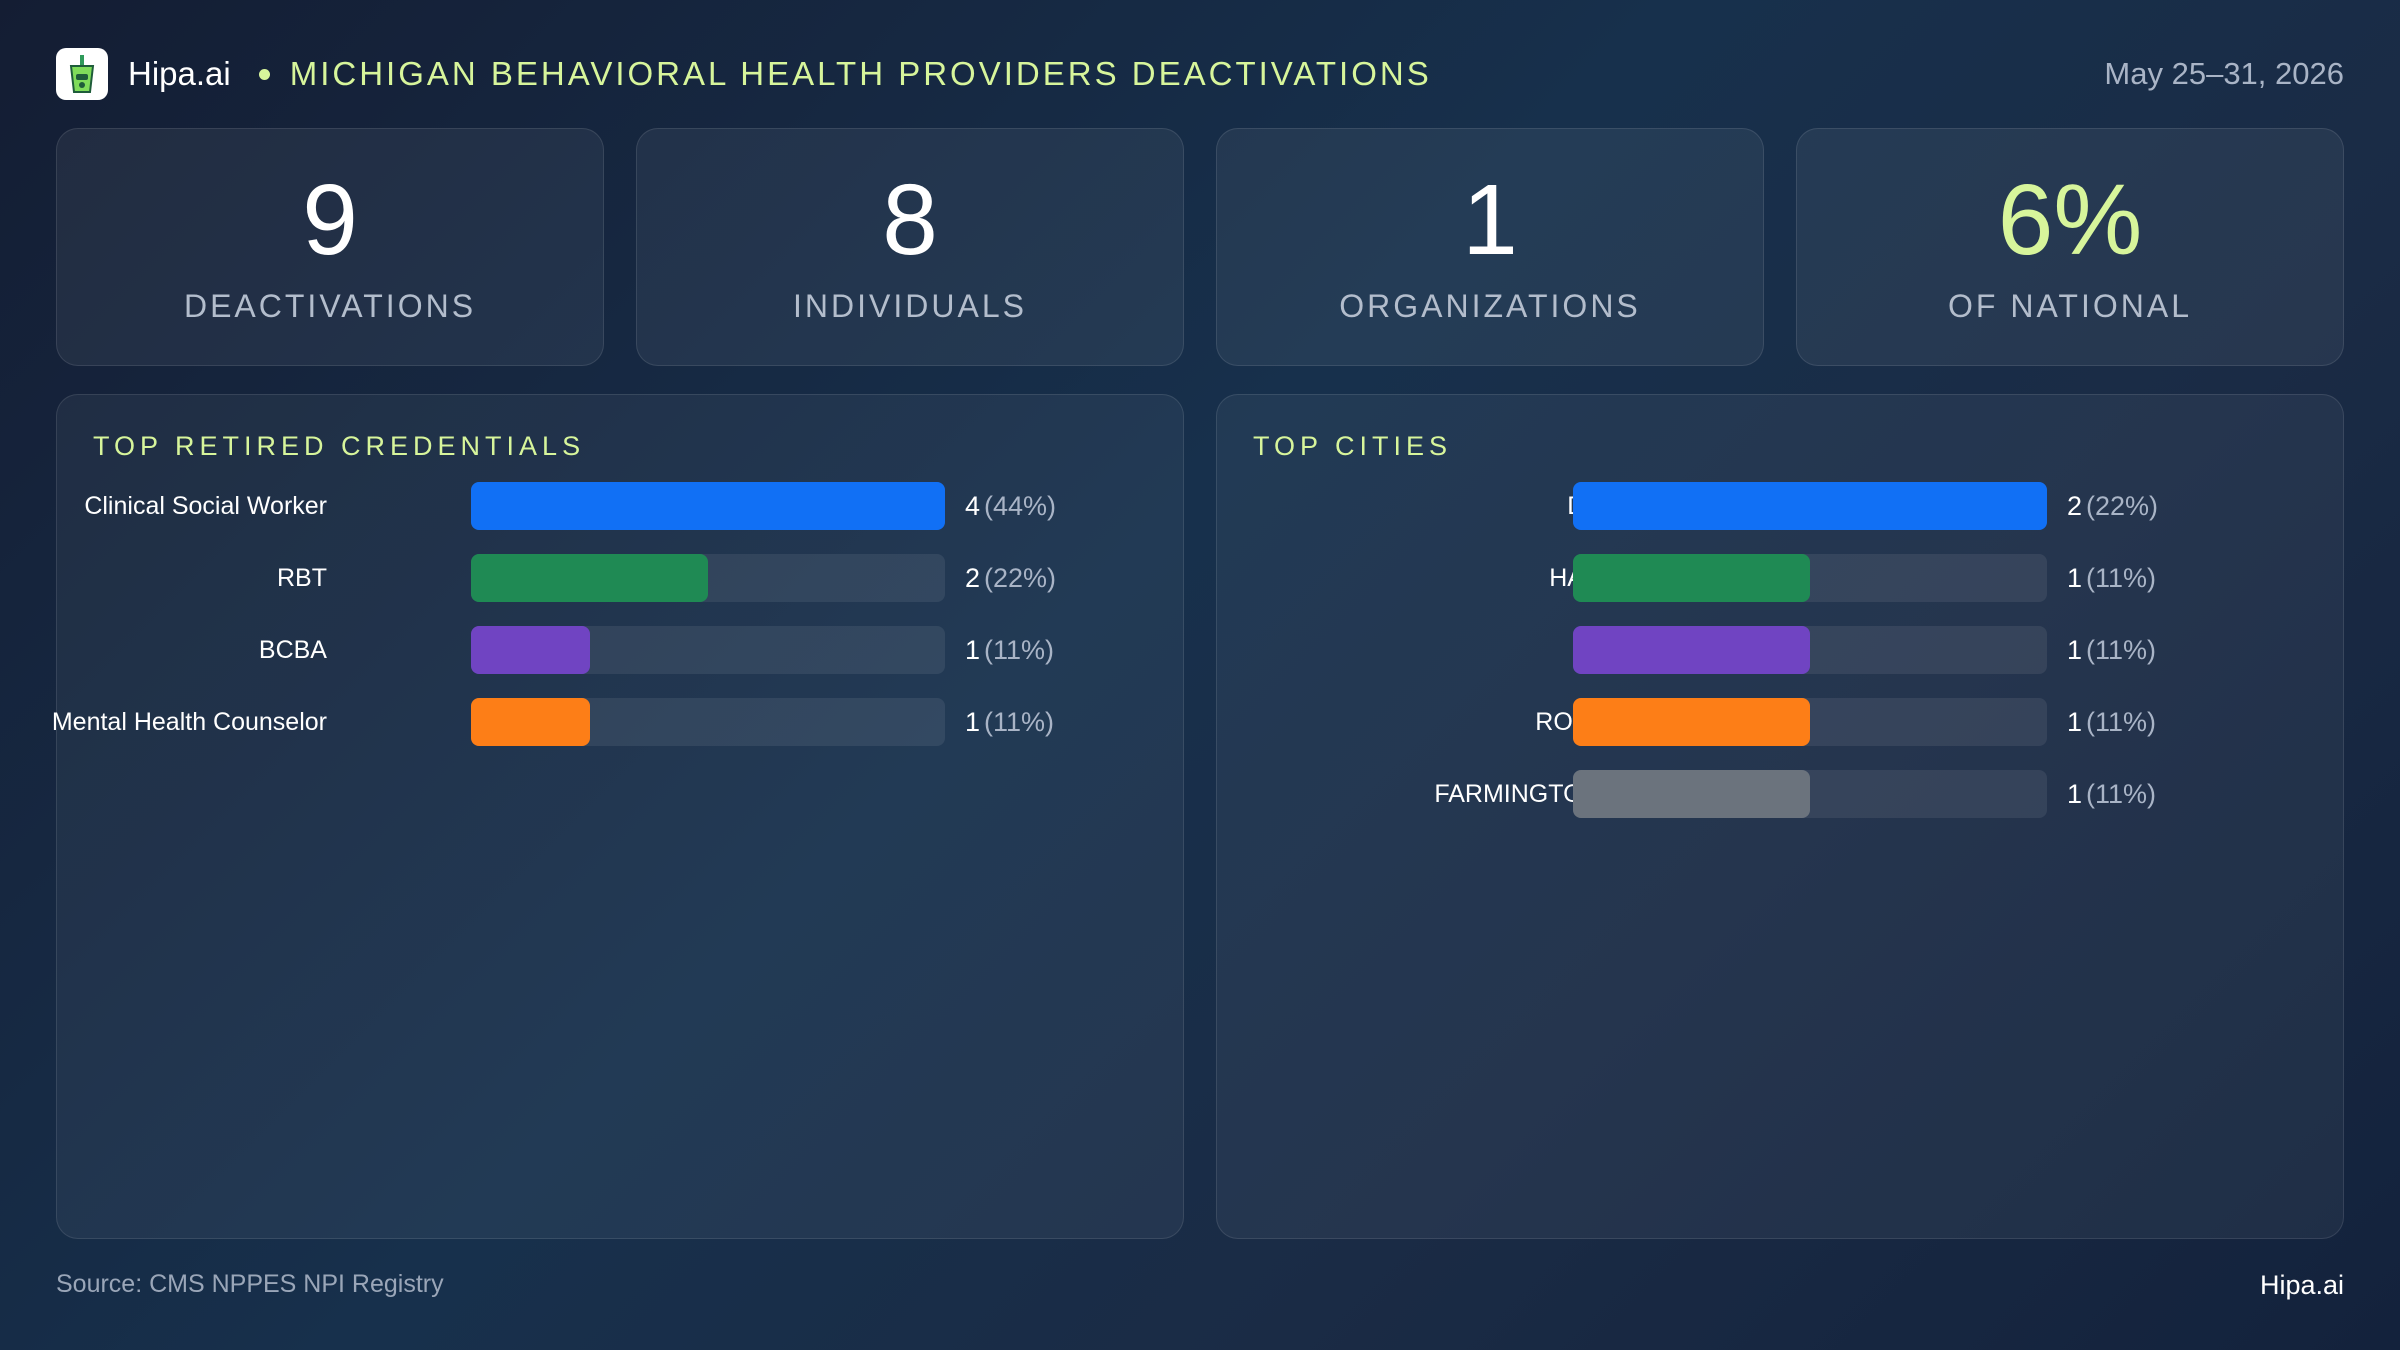  What do you see at coordinates (264, 74) in the screenshot?
I see `separator-dot` at bounding box center [264, 74].